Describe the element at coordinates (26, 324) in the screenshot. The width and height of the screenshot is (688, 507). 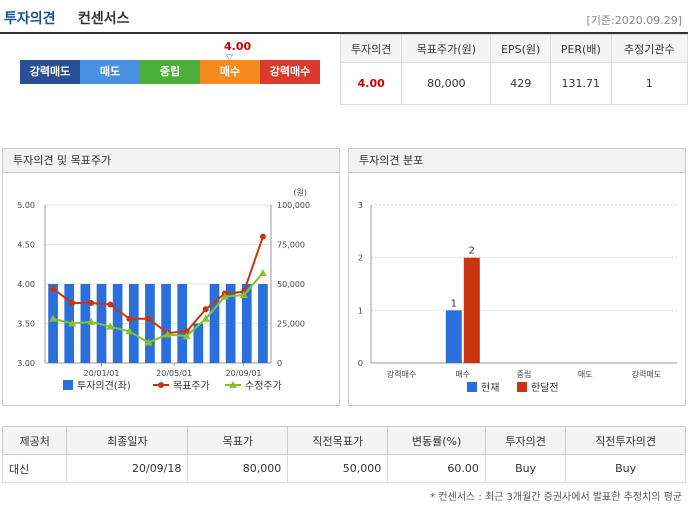
I see `left-tick-label: 3.50` at that location.